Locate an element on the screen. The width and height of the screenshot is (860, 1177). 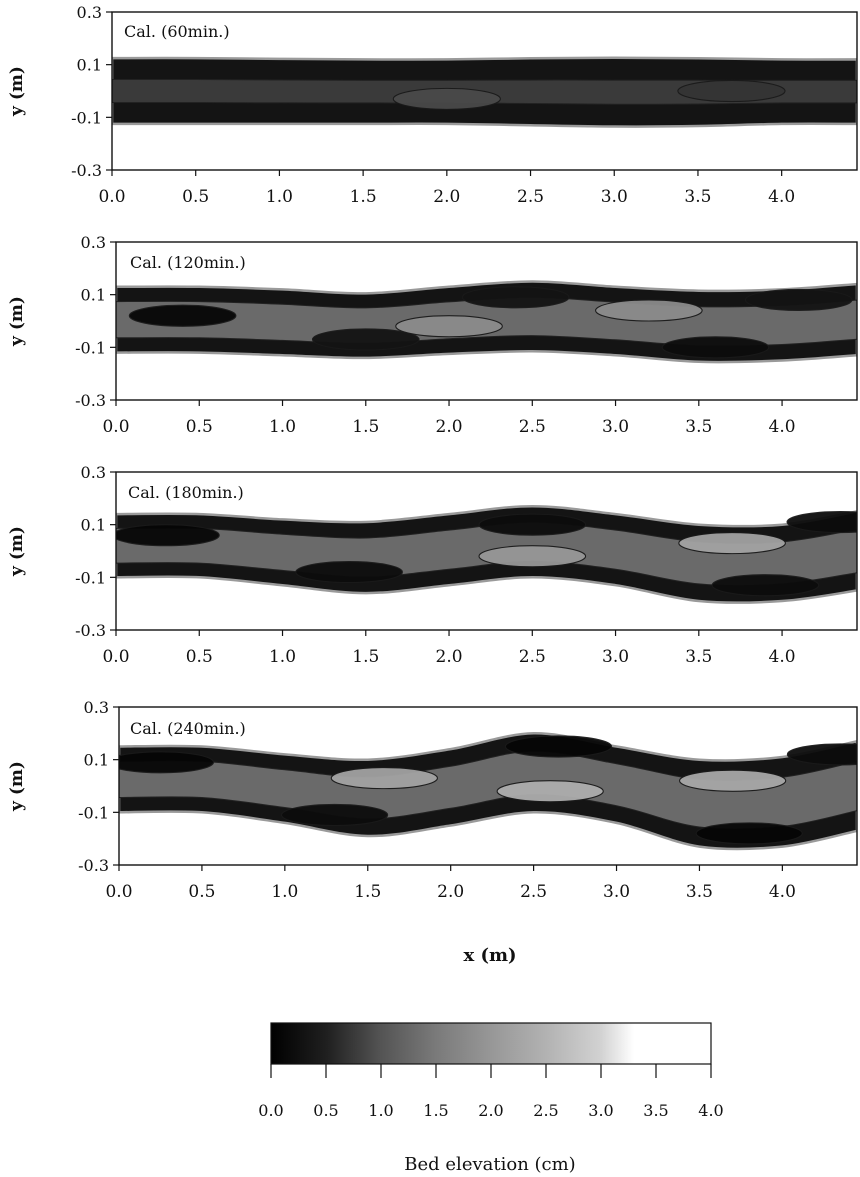
x-axis-label: x (m) is located at coordinates (489, 955).